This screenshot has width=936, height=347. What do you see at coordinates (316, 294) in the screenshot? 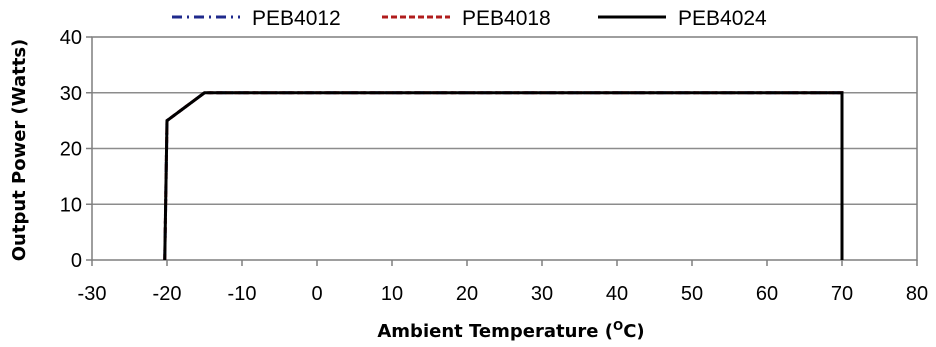
I see `x-tick-label: 0` at bounding box center [316, 294].